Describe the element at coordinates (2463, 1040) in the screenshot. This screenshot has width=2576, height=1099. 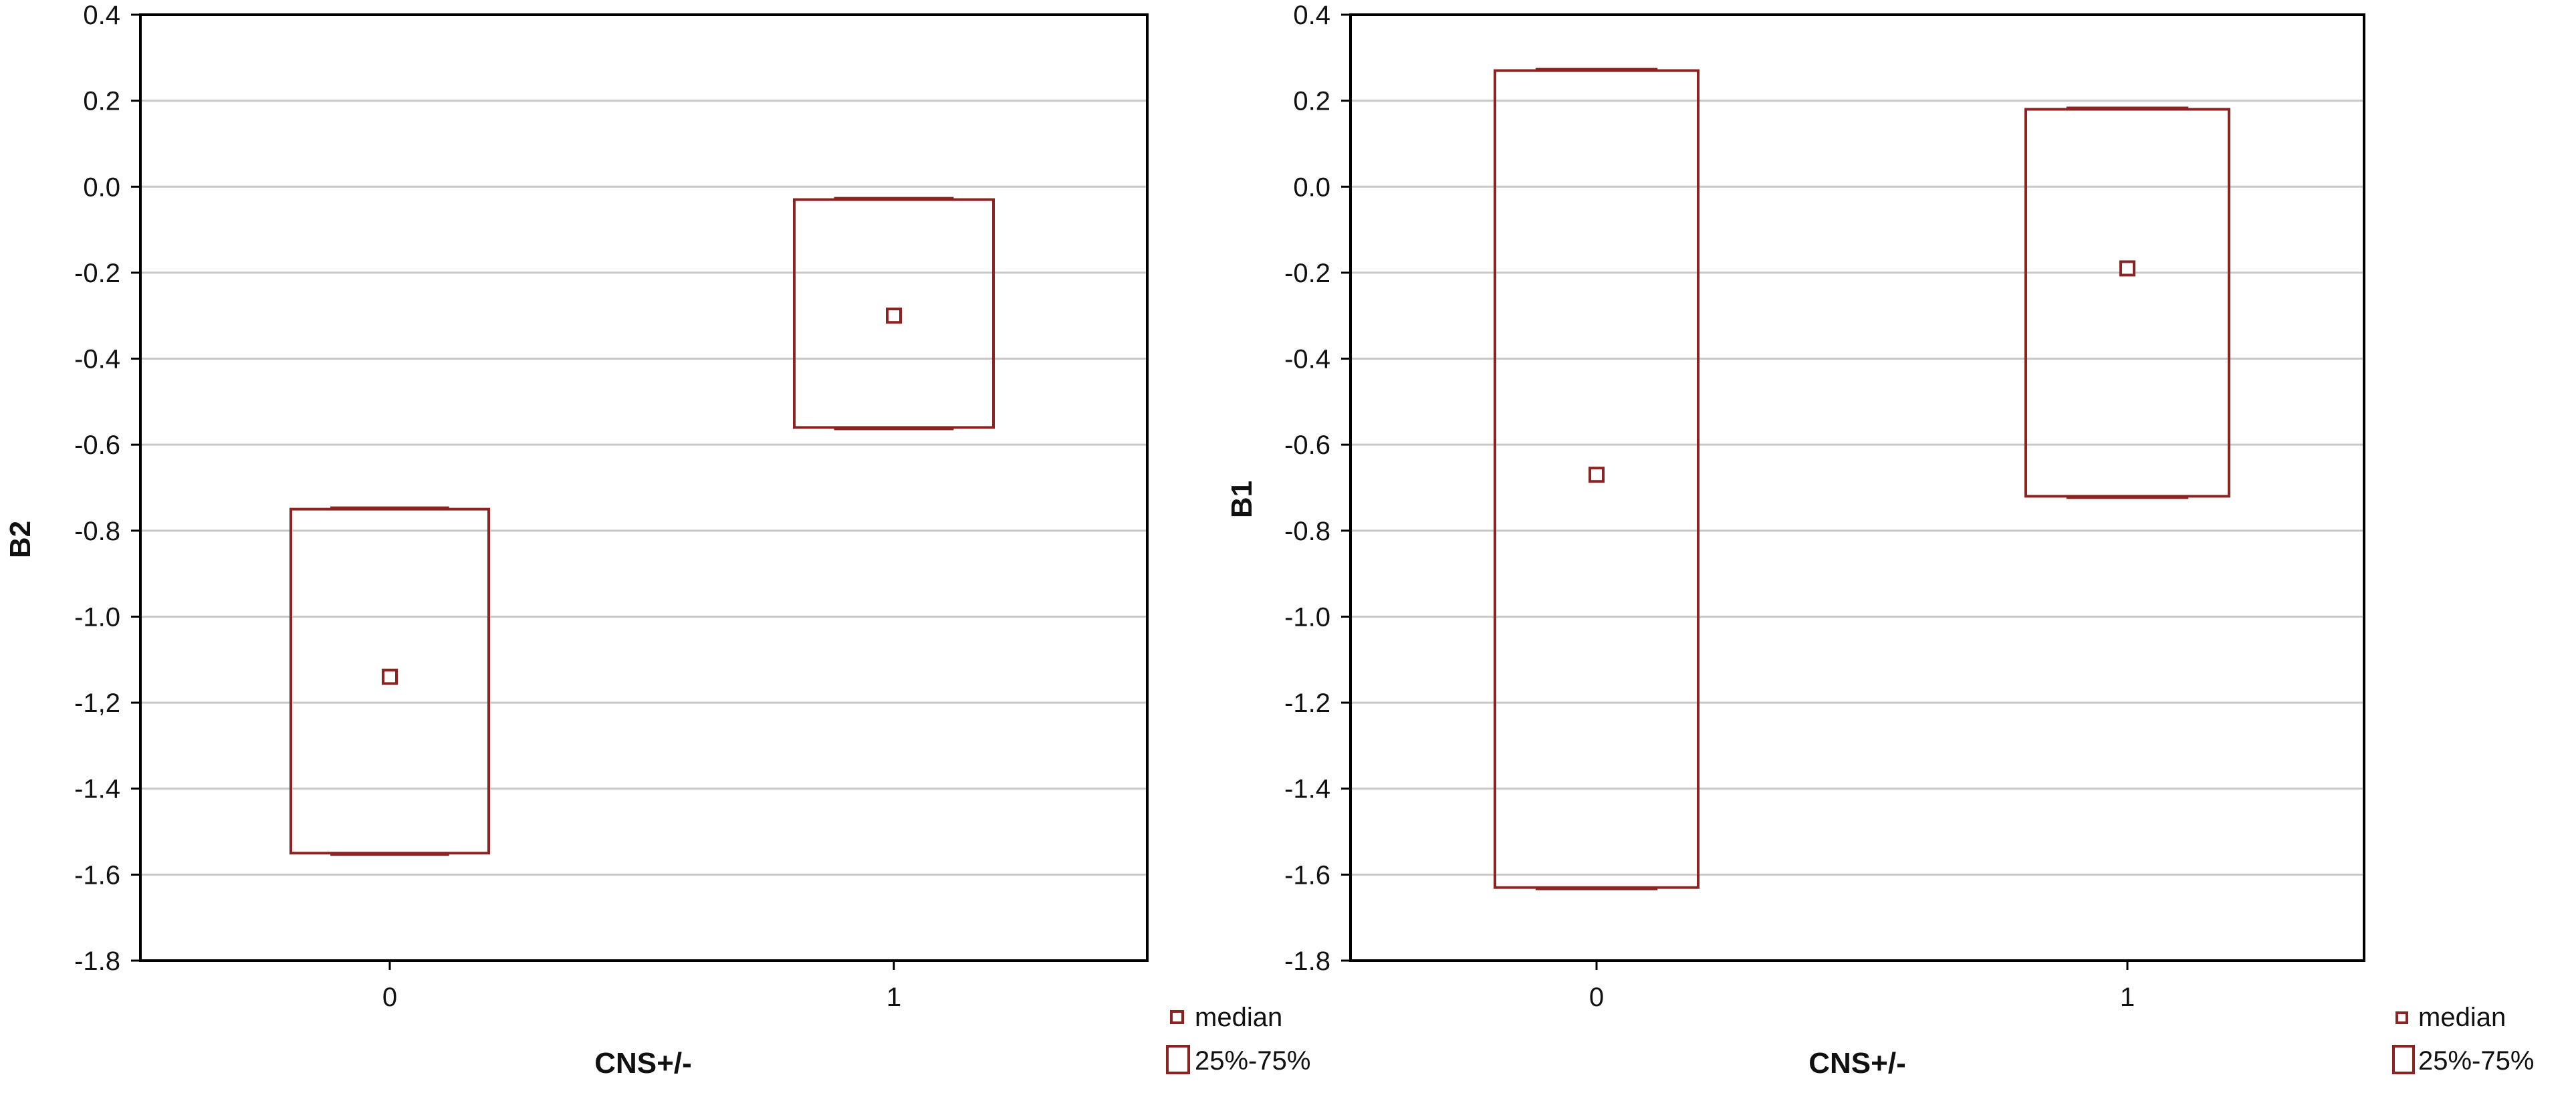
I see `right-legend: median 25%-75%` at that location.